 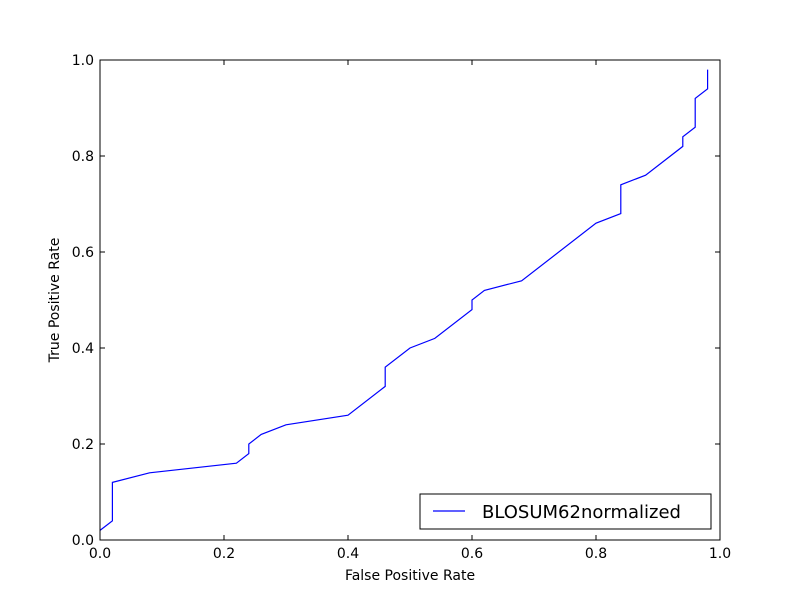 What do you see at coordinates (596, 554) in the screenshot?
I see `x-tick-label: 0.8` at bounding box center [596, 554].